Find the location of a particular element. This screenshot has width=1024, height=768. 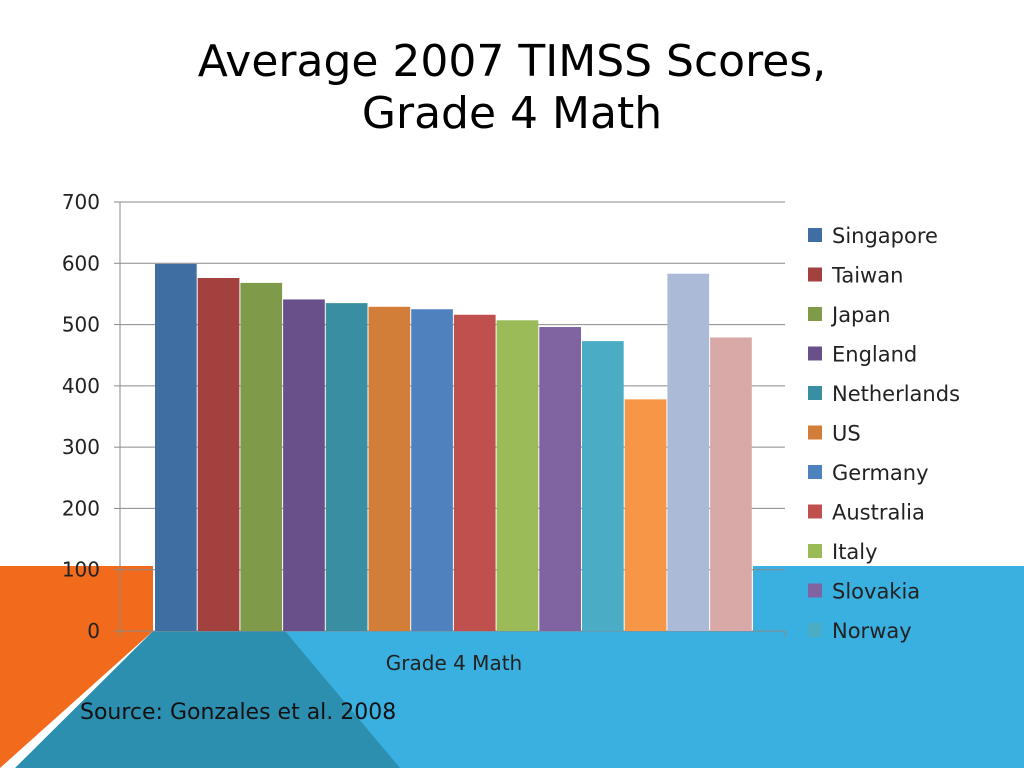

bar-australia is located at coordinates (474, 472).